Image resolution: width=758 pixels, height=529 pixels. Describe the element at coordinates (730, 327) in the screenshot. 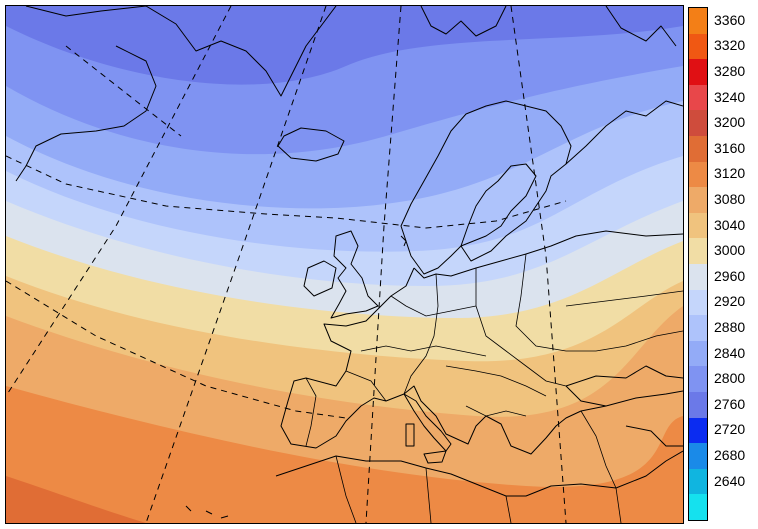

I see `legend-label: 2880` at that location.